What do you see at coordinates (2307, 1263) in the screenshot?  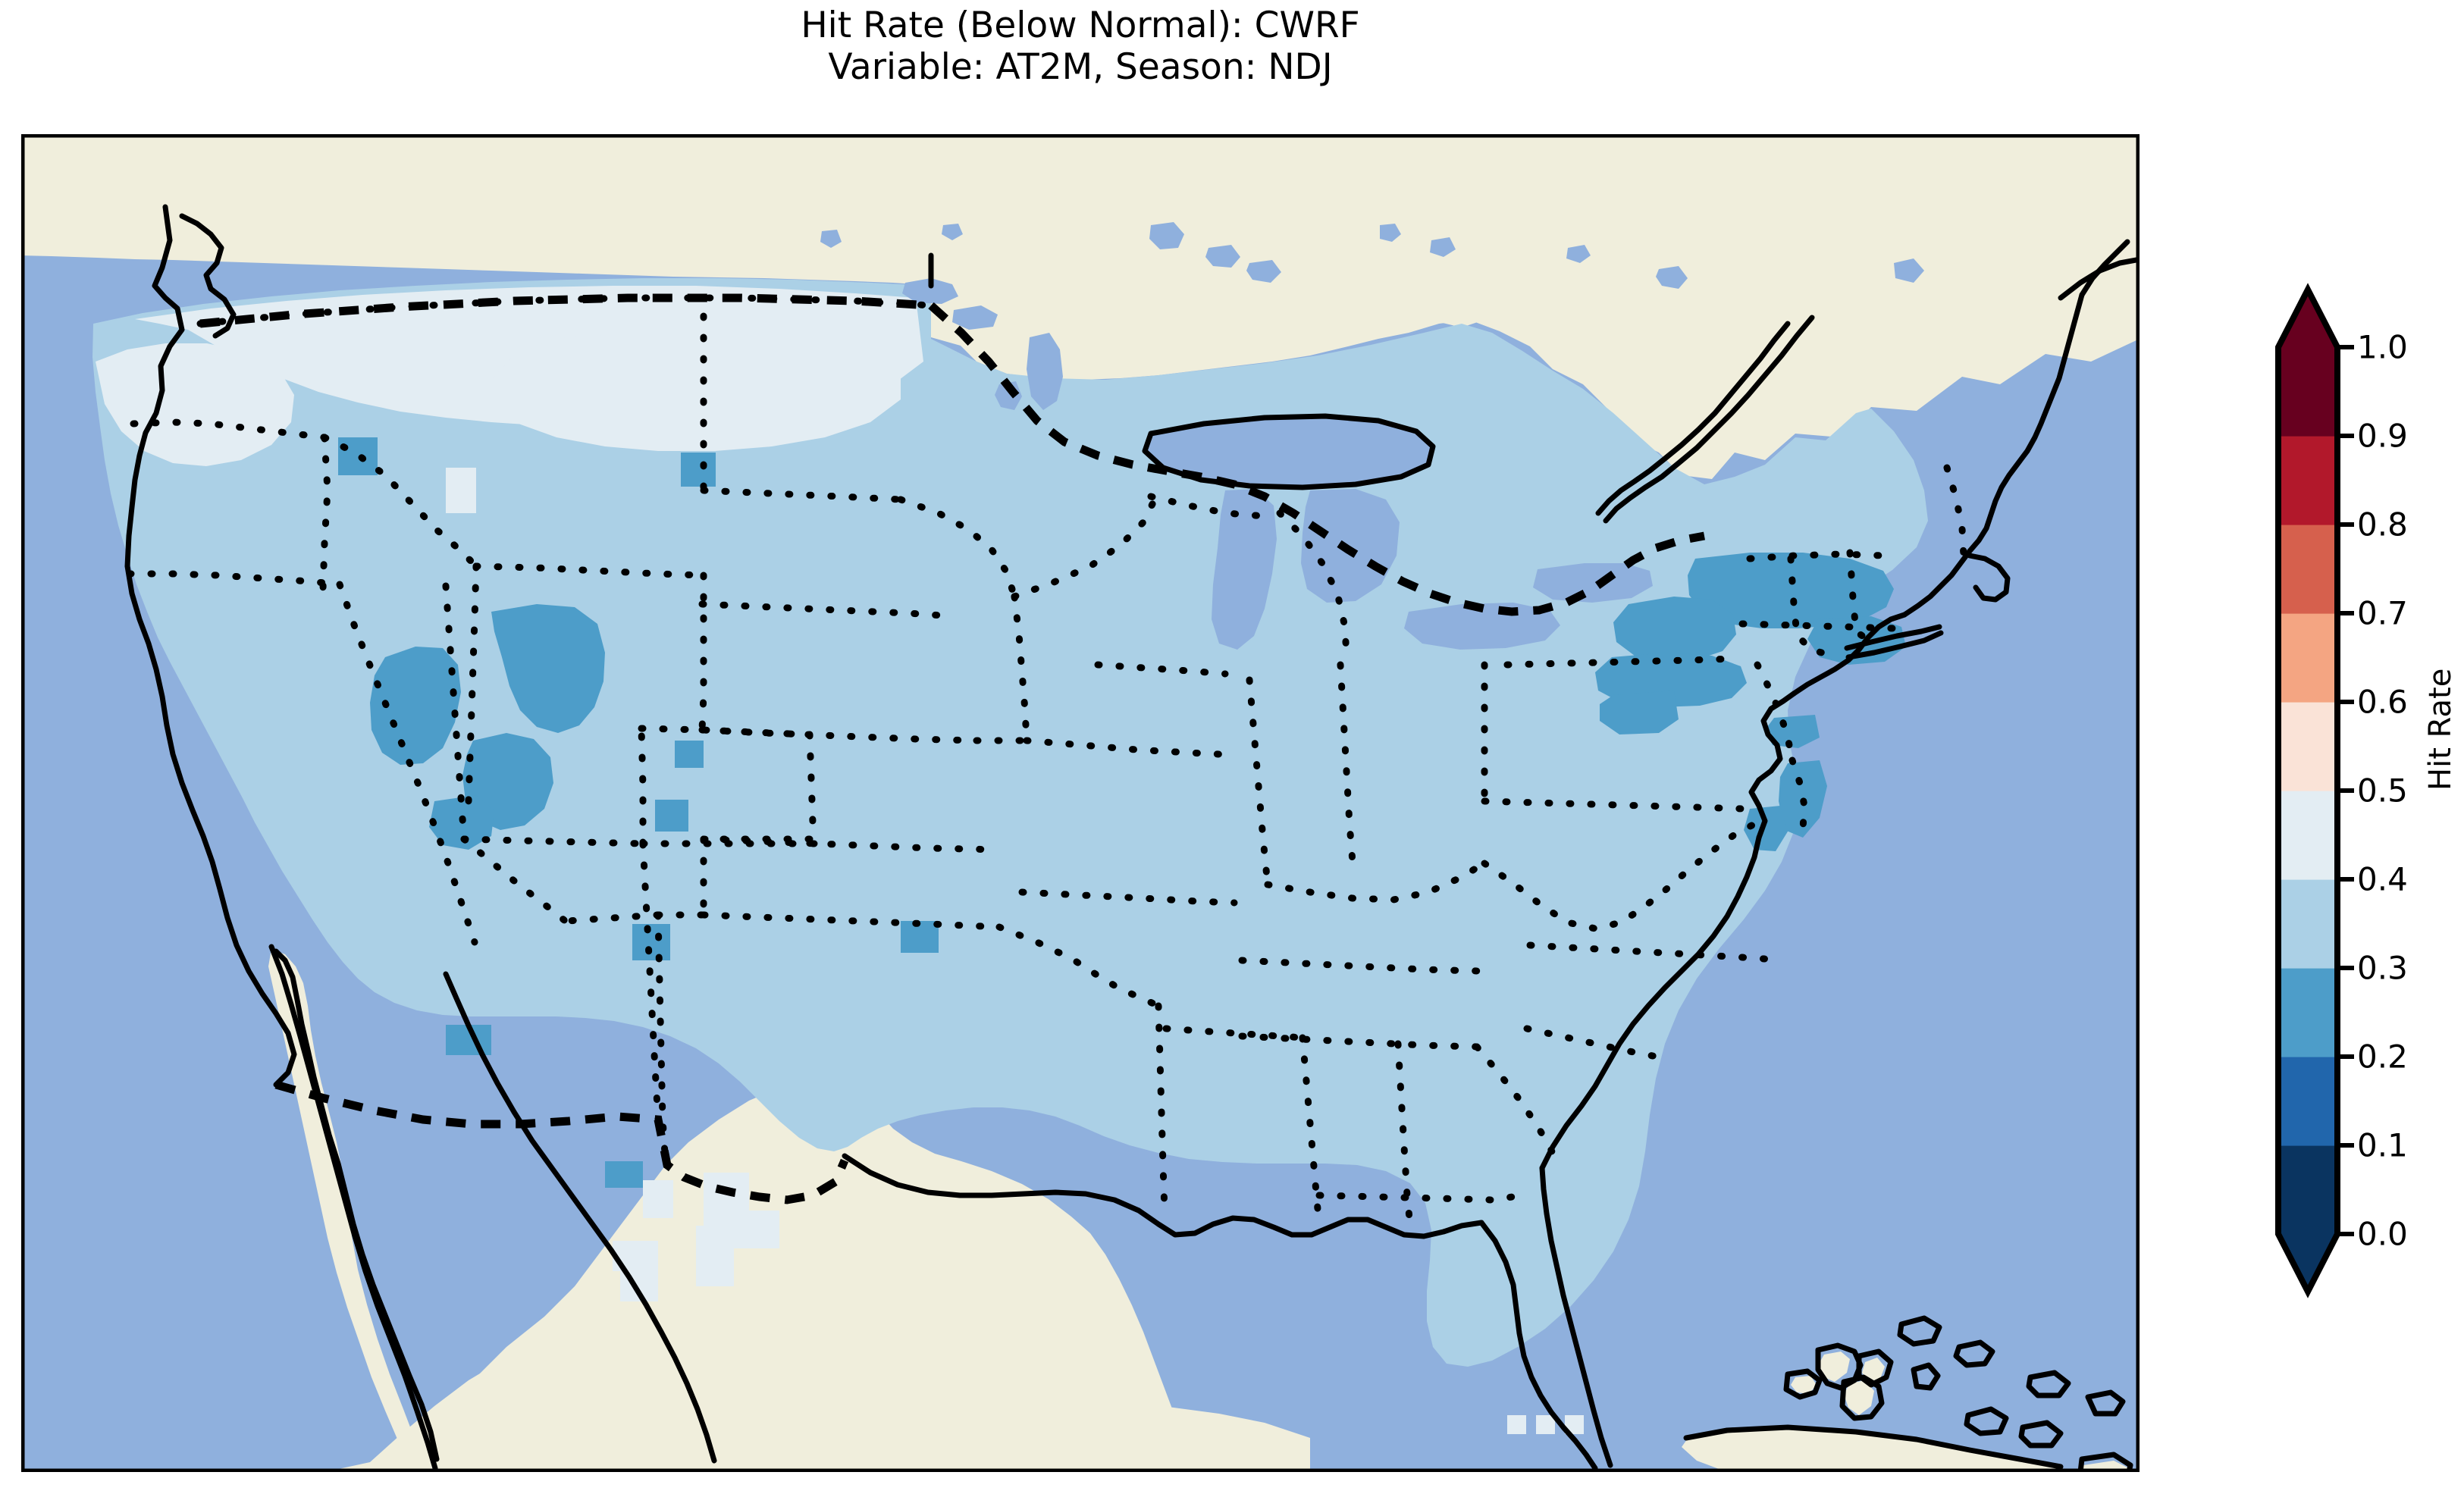 I see `colorbar-extend-low` at bounding box center [2307, 1263].